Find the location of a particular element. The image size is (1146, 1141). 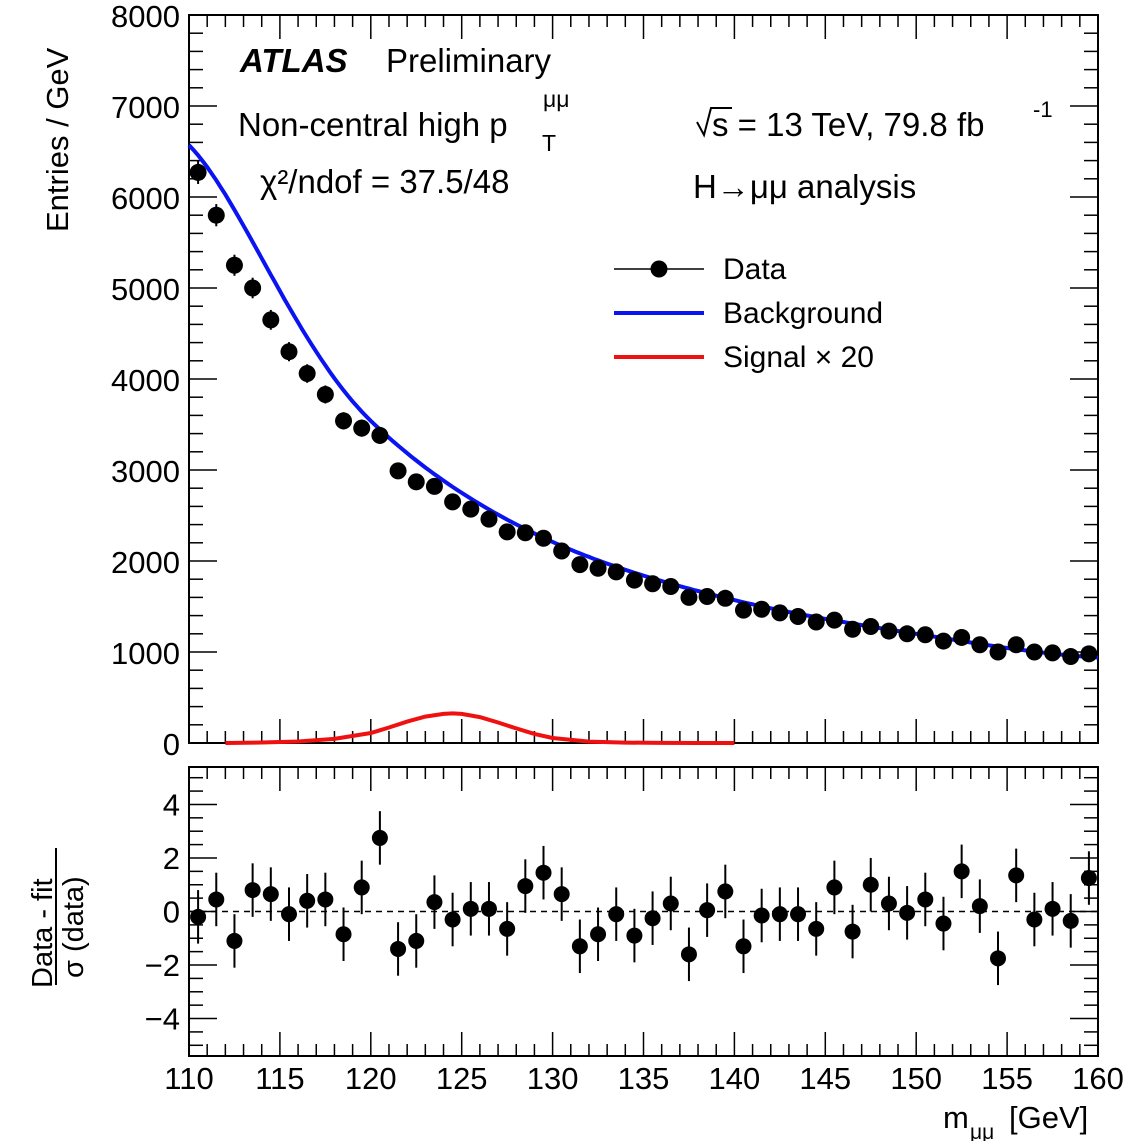

legend: Data Background Signal × 20 is located at coordinates (748, 313).